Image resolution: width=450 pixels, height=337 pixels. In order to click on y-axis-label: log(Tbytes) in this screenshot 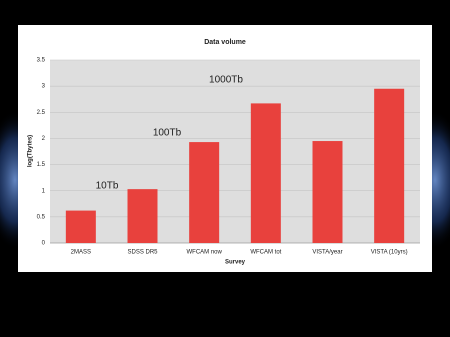, I will do `click(31, 151)`.